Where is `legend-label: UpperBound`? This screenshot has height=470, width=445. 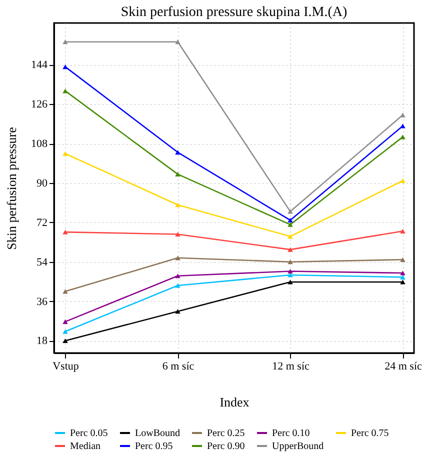 legend-label: UpperBound is located at coordinates (298, 446).